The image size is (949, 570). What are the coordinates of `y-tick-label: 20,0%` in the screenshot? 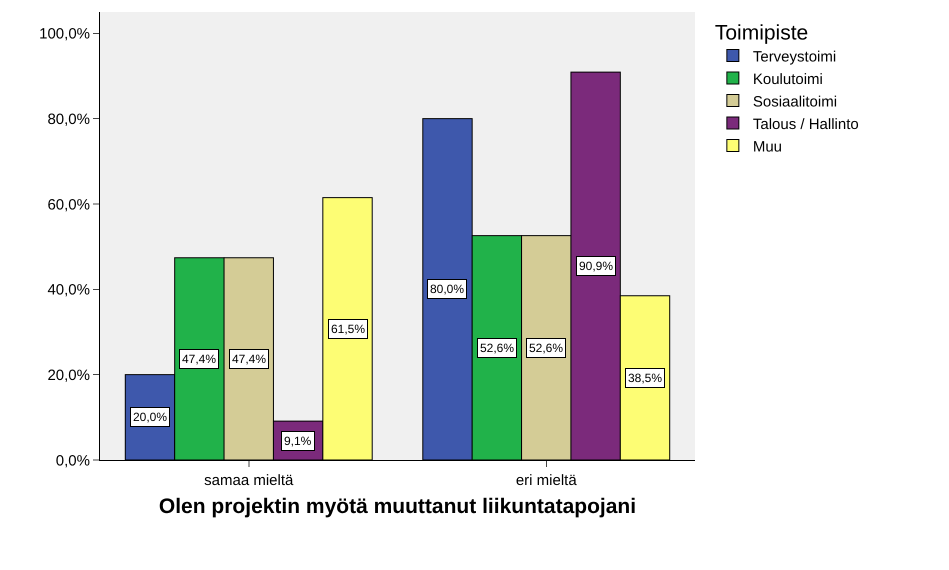 It's located at (68, 375).